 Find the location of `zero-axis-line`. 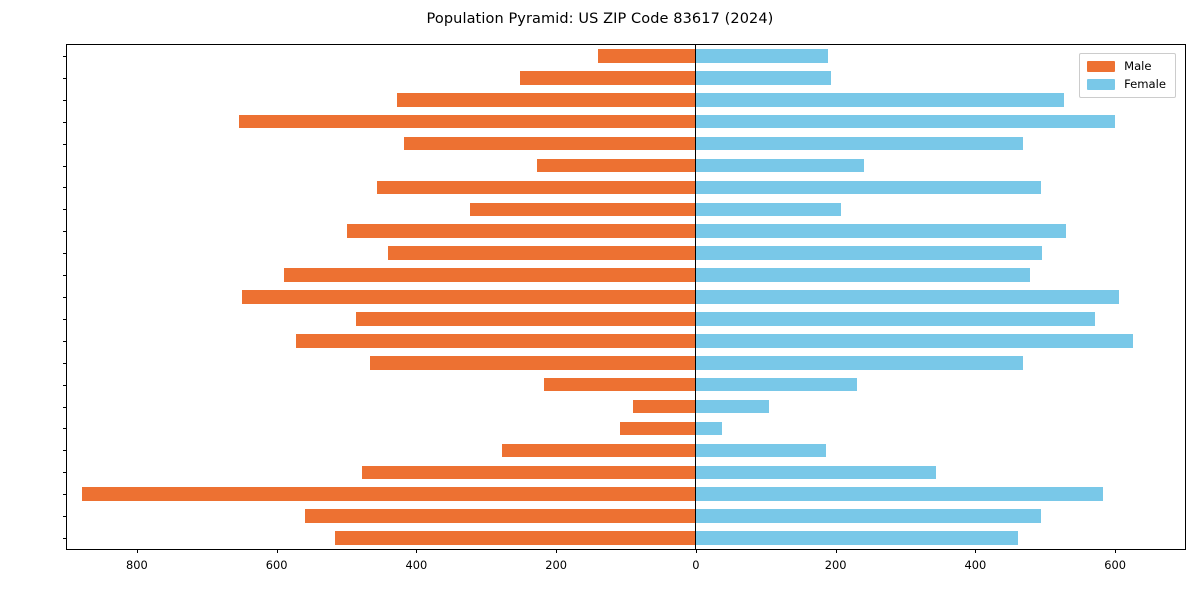

zero-axis-line is located at coordinates (696, 297).